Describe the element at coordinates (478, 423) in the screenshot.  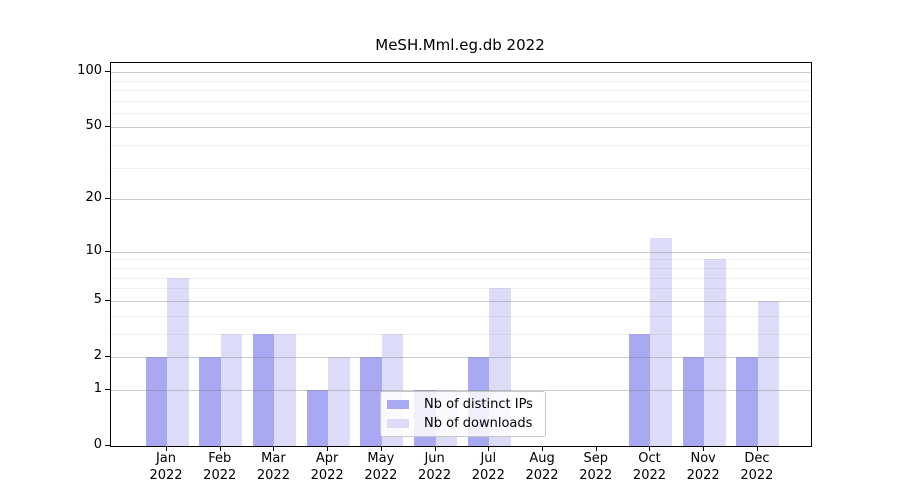
I see `legend-label-downloads: Nb of downloads` at that location.